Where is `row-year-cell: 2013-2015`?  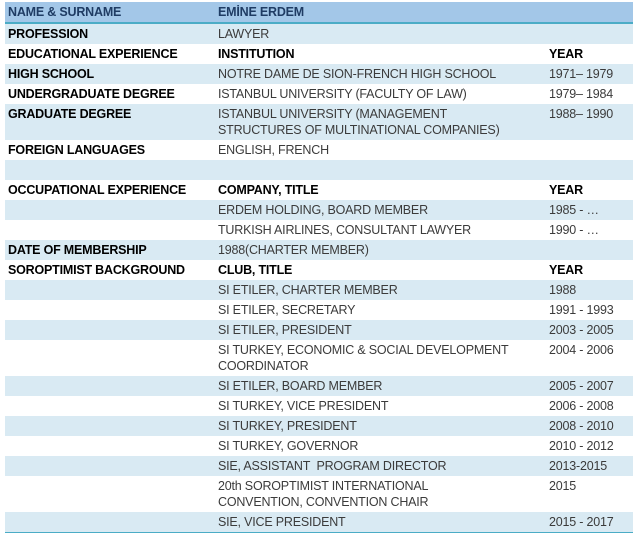
row-year-cell: 2013-2015 is located at coordinates (591, 466).